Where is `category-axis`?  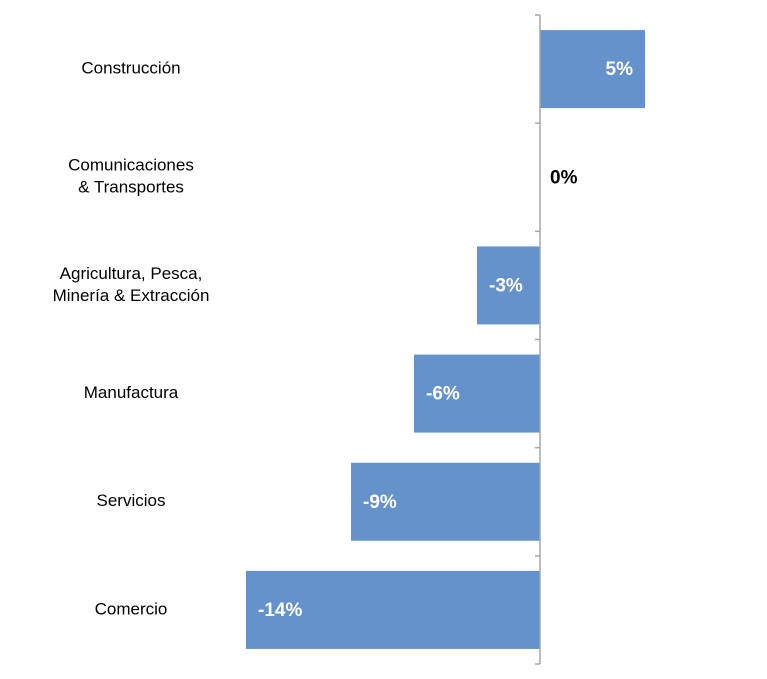
category-axis is located at coordinates (538, 339).